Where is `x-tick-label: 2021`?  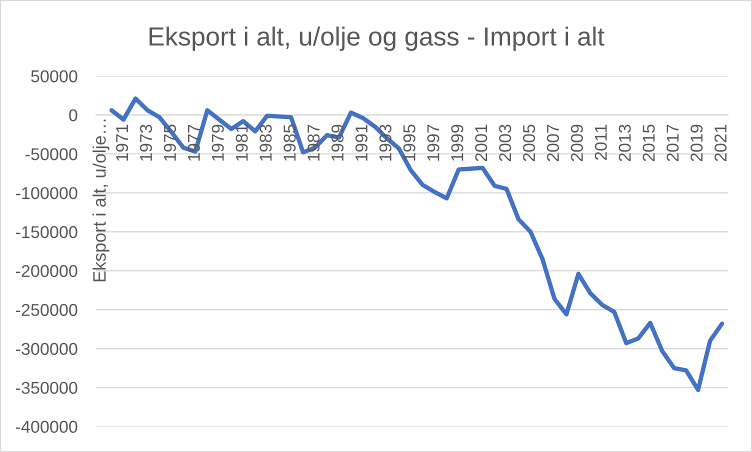
x-tick-label: 2021 is located at coordinates (720, 143).